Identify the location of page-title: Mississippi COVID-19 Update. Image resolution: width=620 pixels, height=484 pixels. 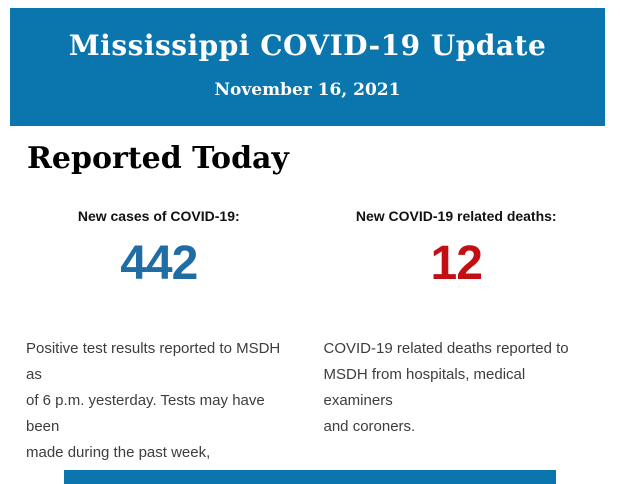
(307, 45).